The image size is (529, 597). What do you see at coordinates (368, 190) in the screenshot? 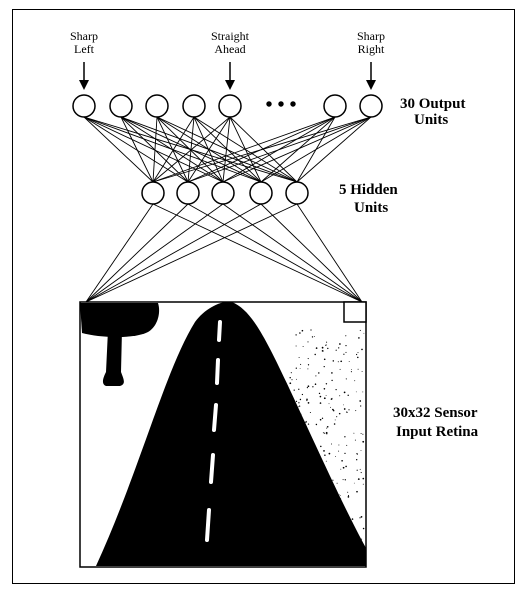
I see `hidden-units-label-line1: 5 Hidden` at bounding box center [368, 190].